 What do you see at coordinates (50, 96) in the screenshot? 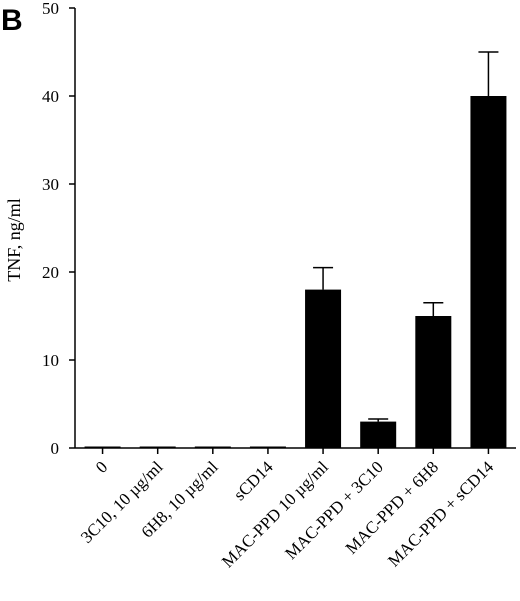
I see `y-tick-label: 40` at bounding box center [50, 96].